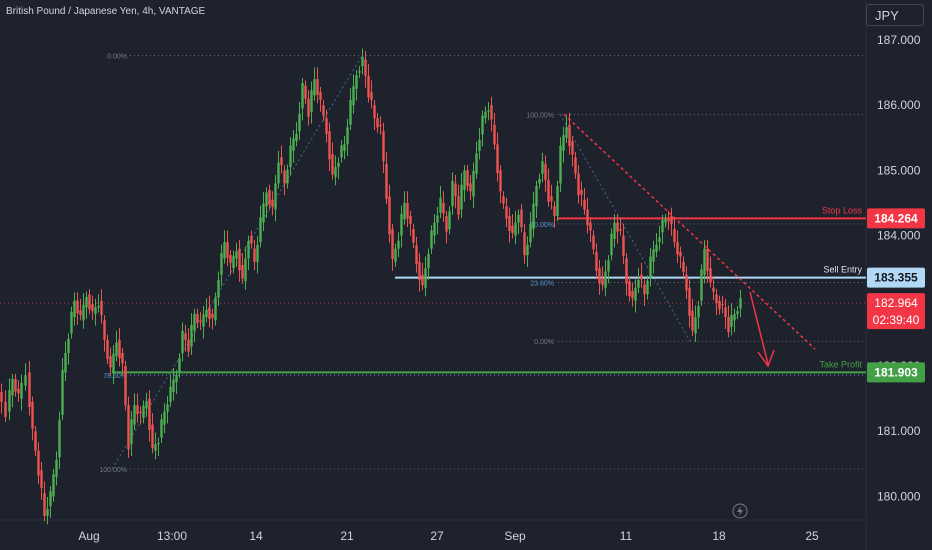  I want to click on stop-loss-tag-box, so click(896, 218).